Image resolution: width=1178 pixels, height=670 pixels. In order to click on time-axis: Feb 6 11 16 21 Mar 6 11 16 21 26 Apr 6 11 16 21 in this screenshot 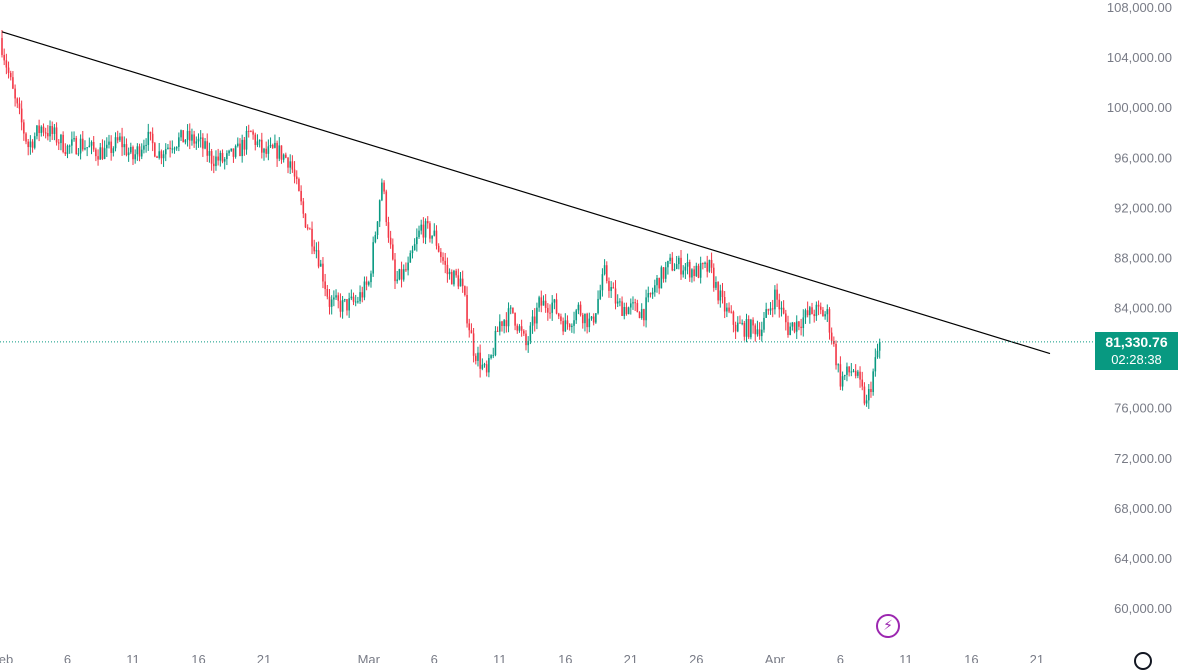, I will do `click(522, 657)`.